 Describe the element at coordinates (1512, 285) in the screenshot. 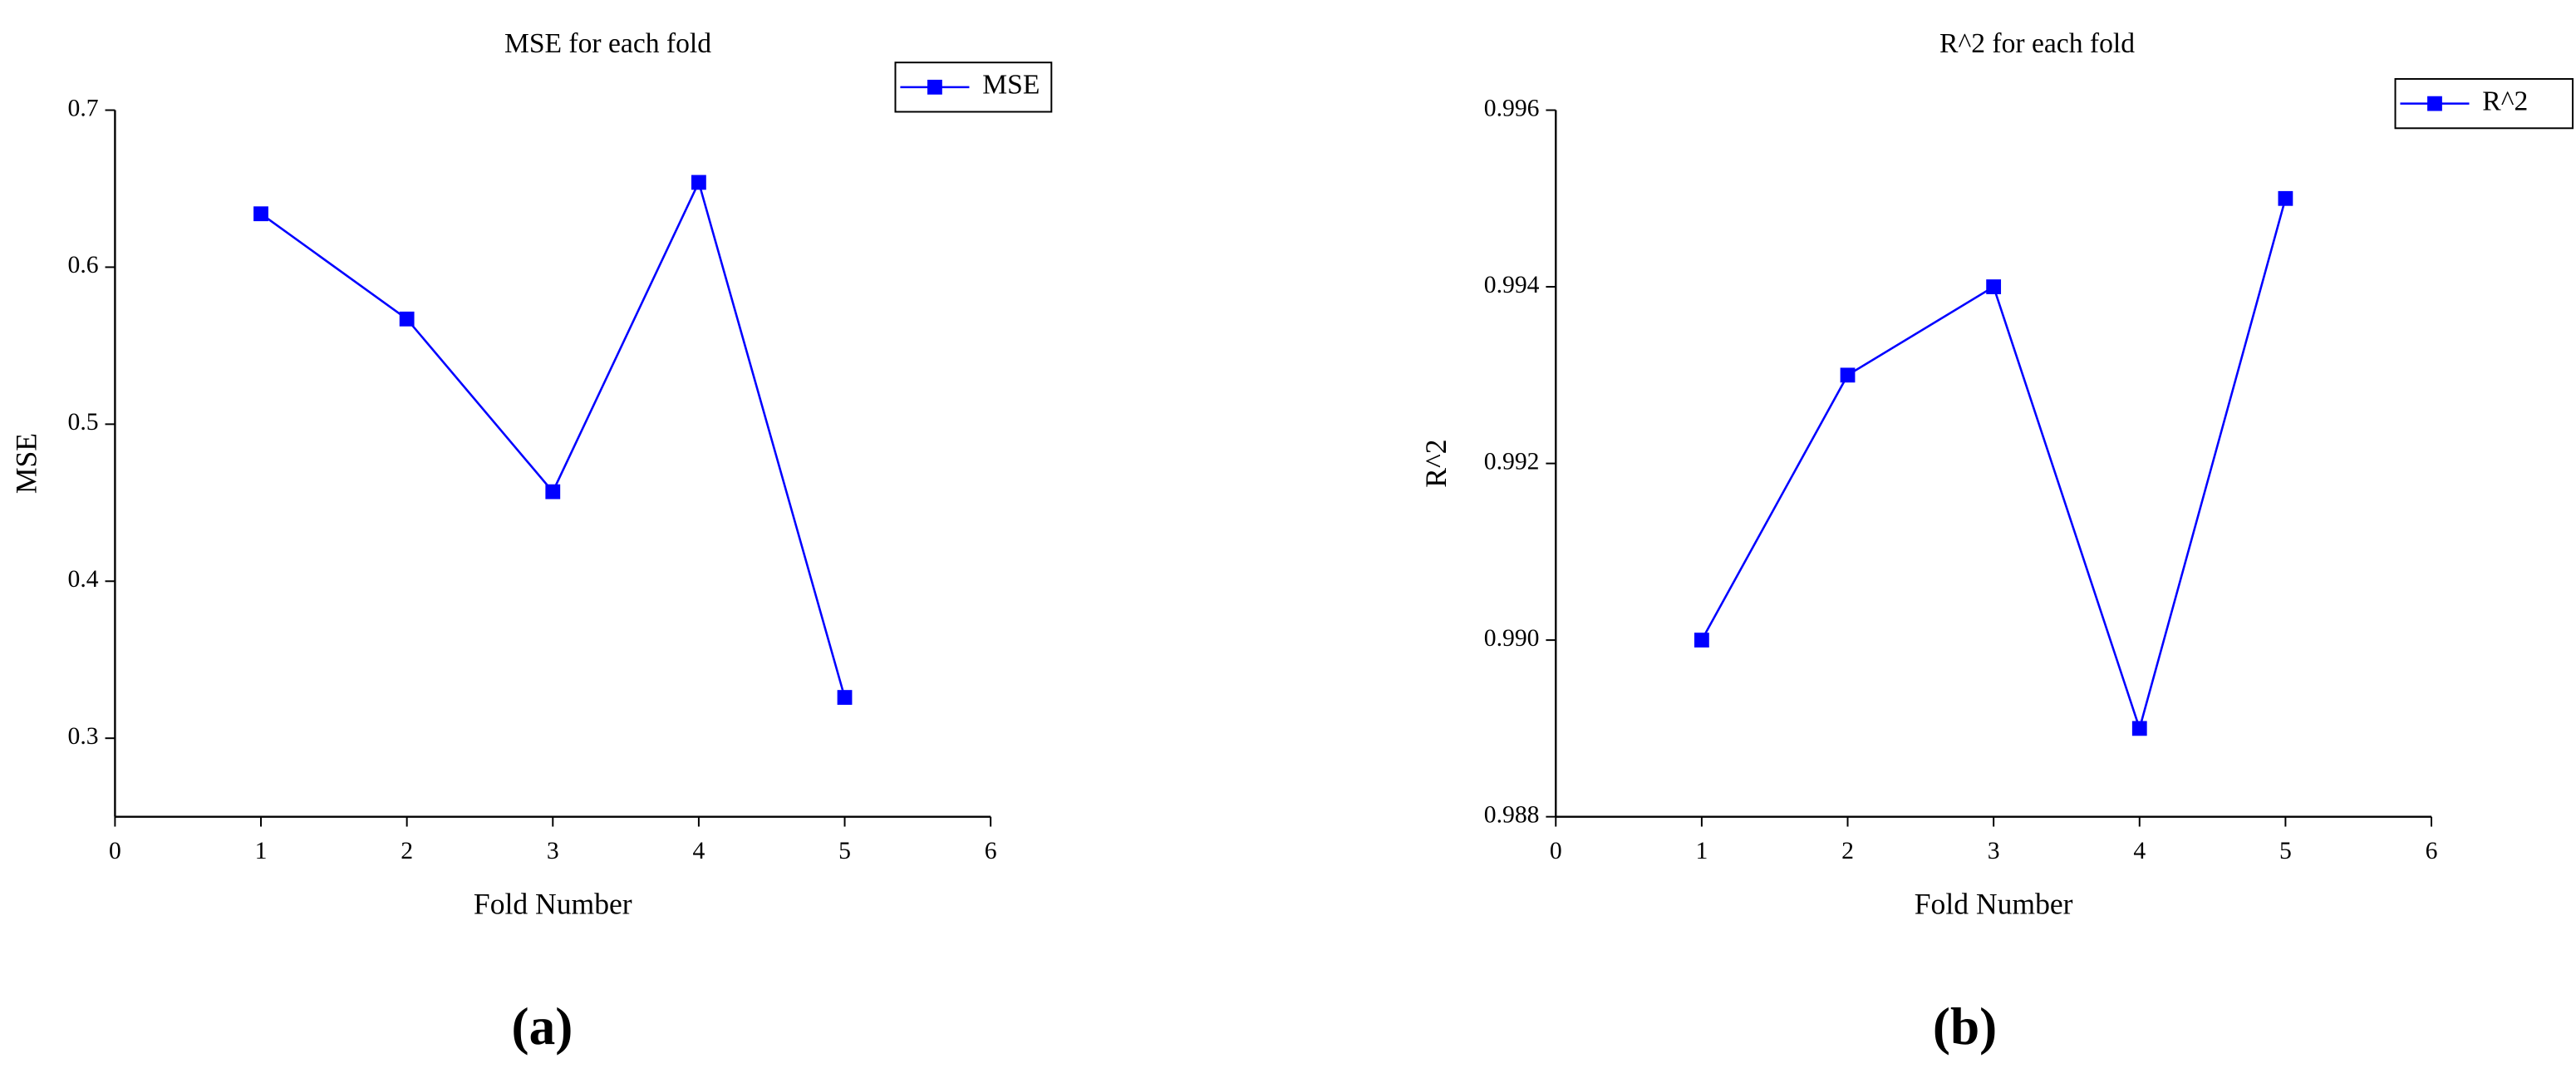

I see `y-tick-label: 0.994` at that location.